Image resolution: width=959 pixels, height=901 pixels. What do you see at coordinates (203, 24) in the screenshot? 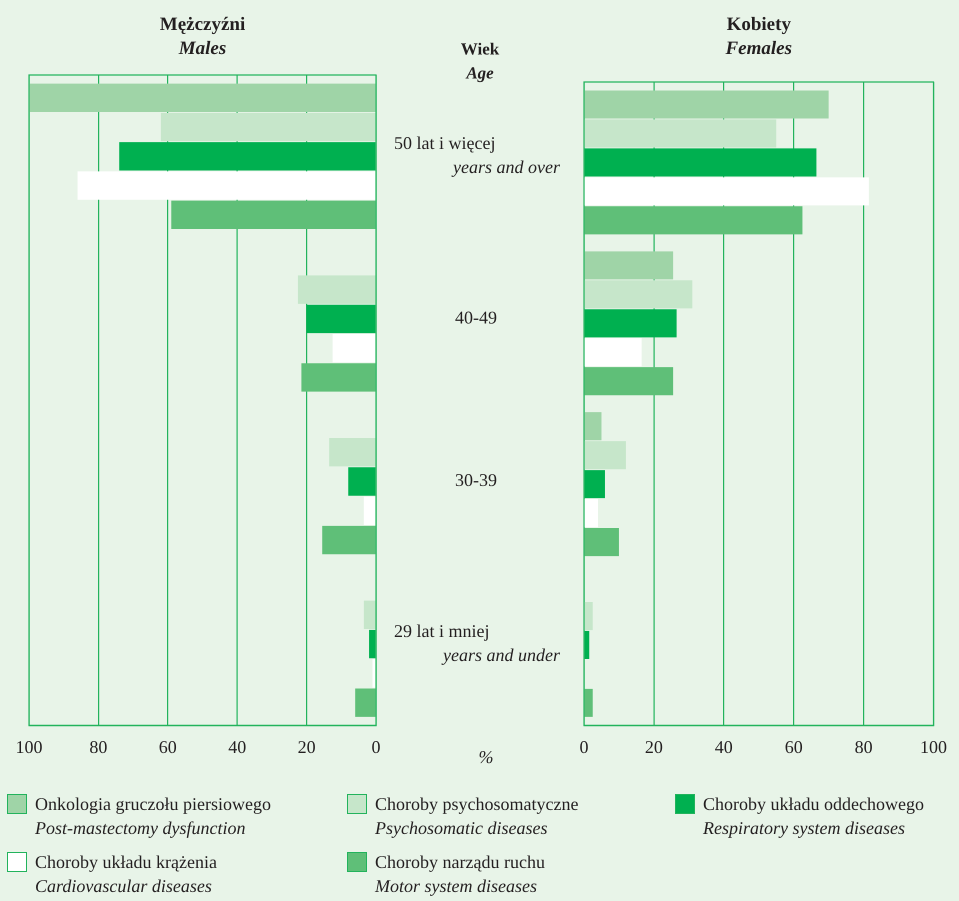
I see `chart-title: Mężczyźni` at bounding box center [203, 24].